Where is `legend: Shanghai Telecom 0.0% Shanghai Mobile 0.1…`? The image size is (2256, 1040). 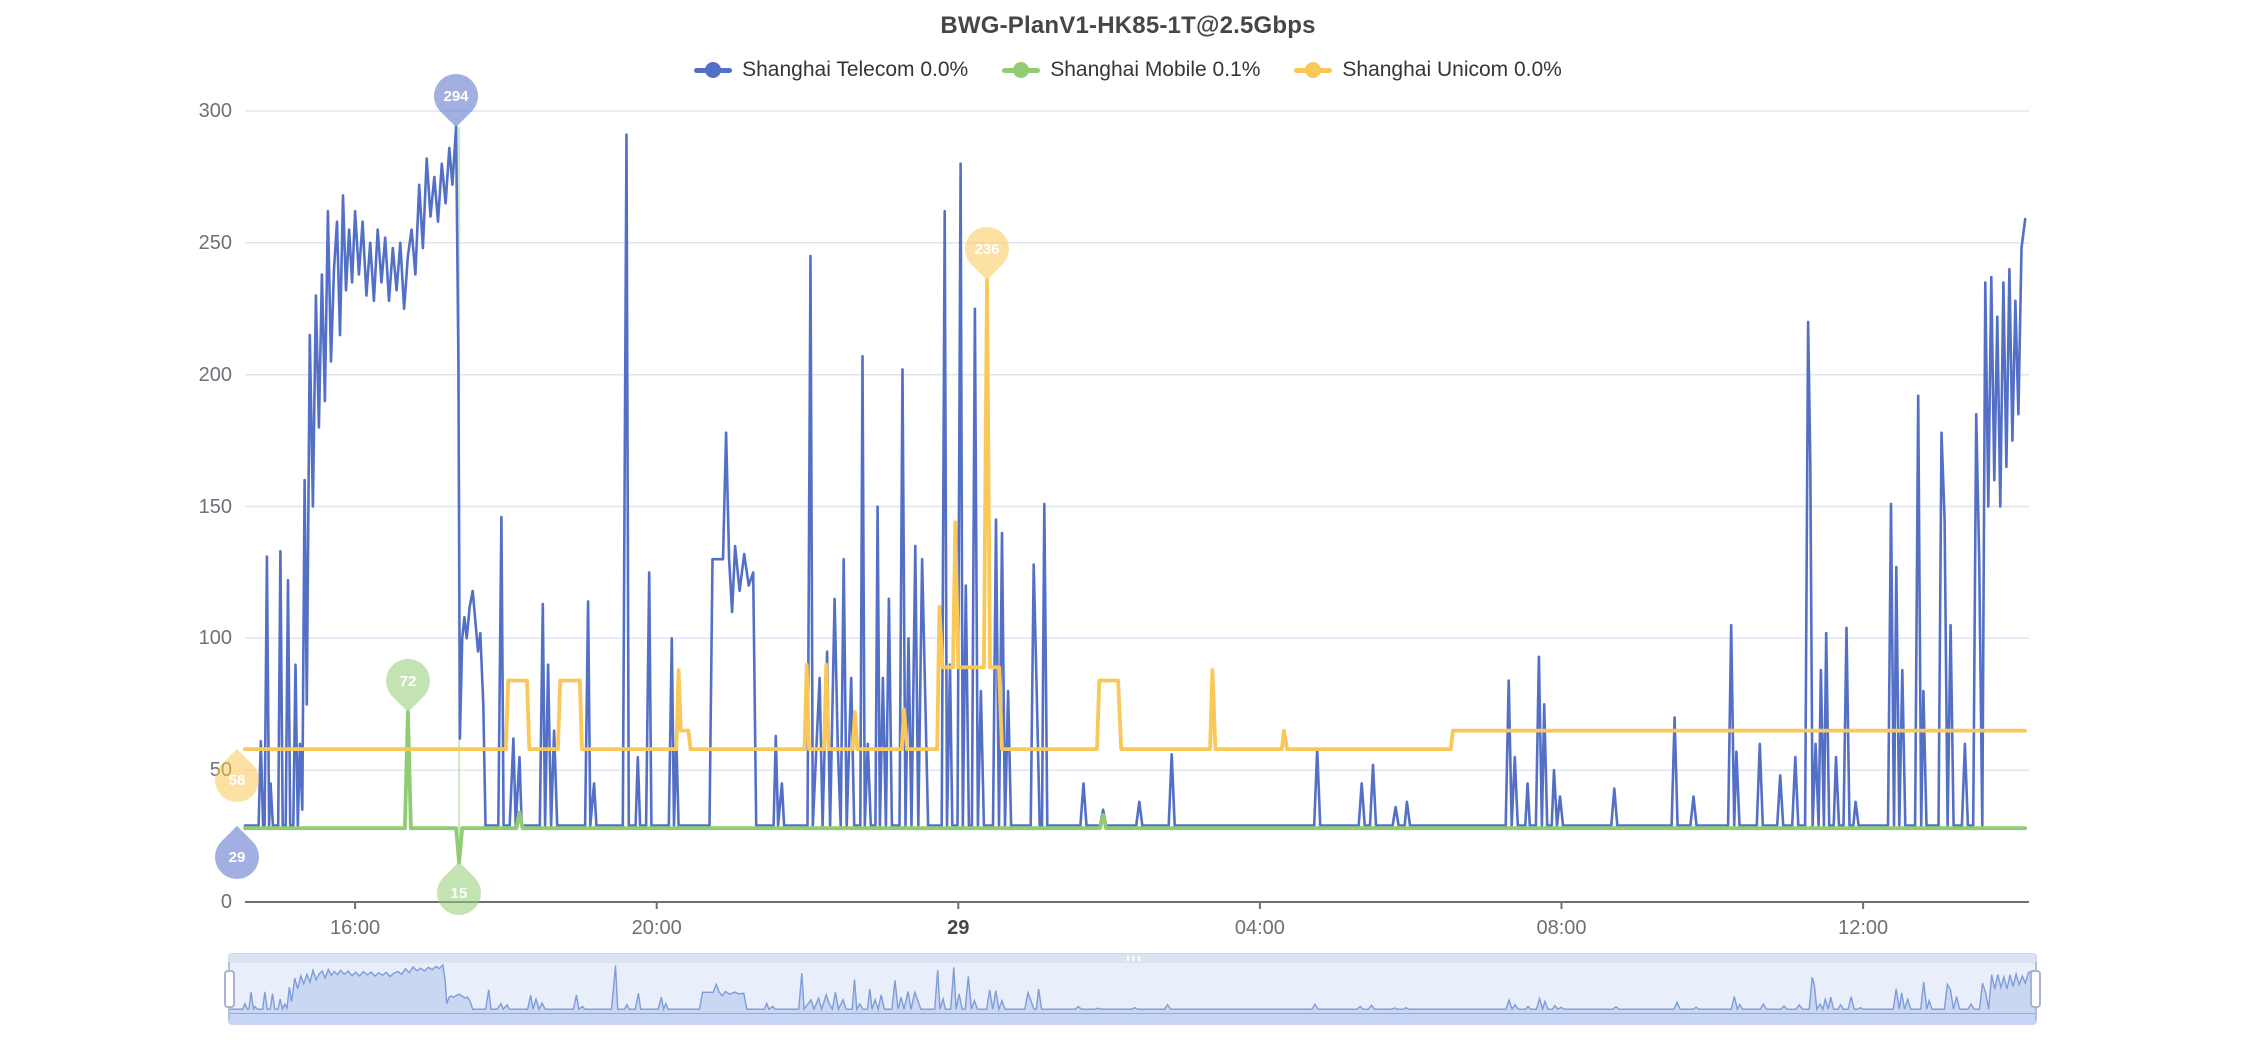
legend: Shanghai Telecom 0.0% Shanghai Mobile 0.1… is located at coordinates (1128, 70).